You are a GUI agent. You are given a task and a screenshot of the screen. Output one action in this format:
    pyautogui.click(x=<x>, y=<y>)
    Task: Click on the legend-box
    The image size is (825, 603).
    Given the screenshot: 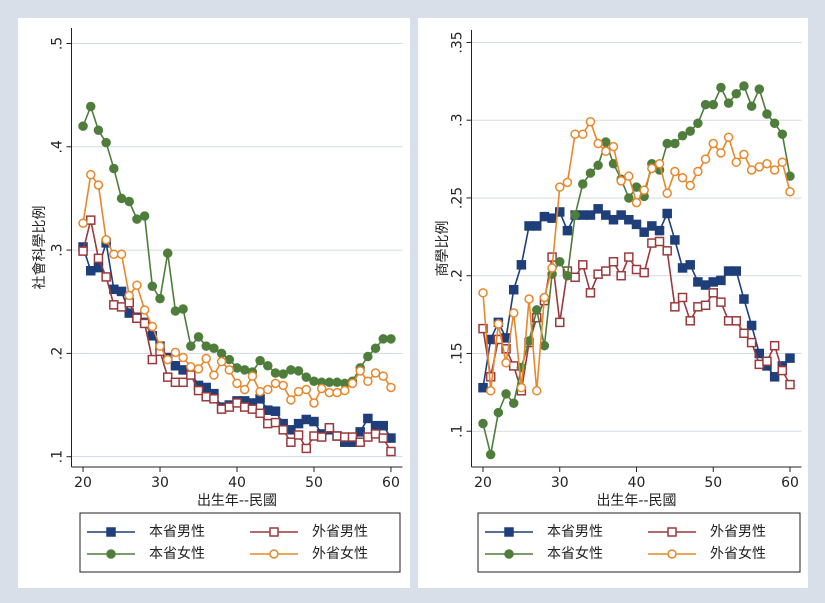 What is the action you would take?
    pyautogui.click(x=639, y=542)
    